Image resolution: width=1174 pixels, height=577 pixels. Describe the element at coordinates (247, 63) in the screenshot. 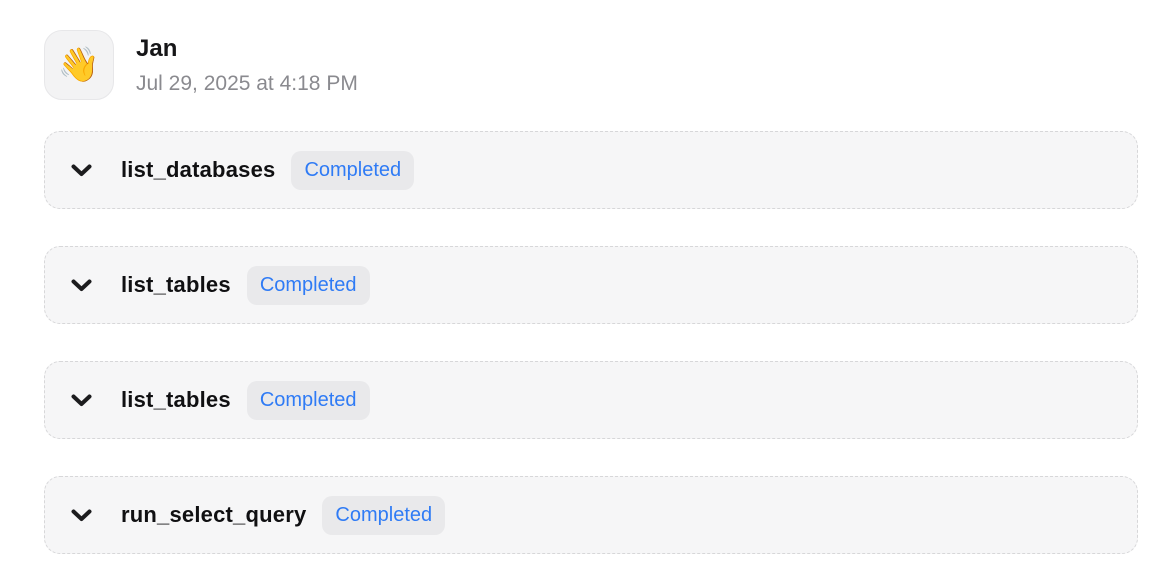

I see `header-text: Jan Jul 29, 2025 at 4:18 PM` at that location.